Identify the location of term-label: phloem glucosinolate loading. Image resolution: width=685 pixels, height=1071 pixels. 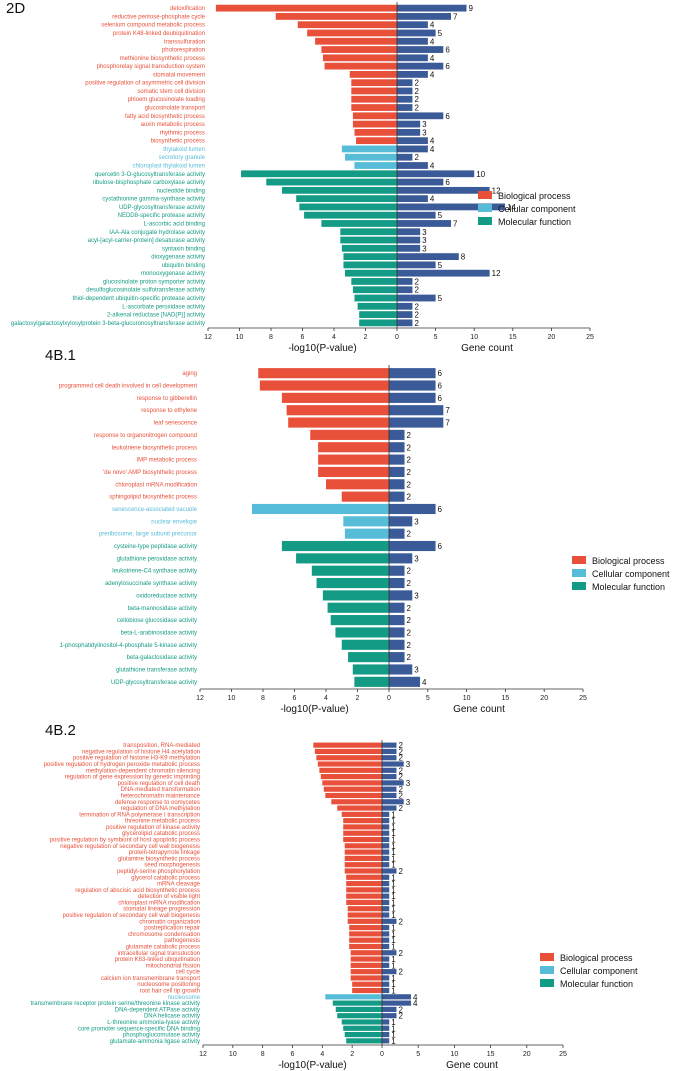
(166, 100).